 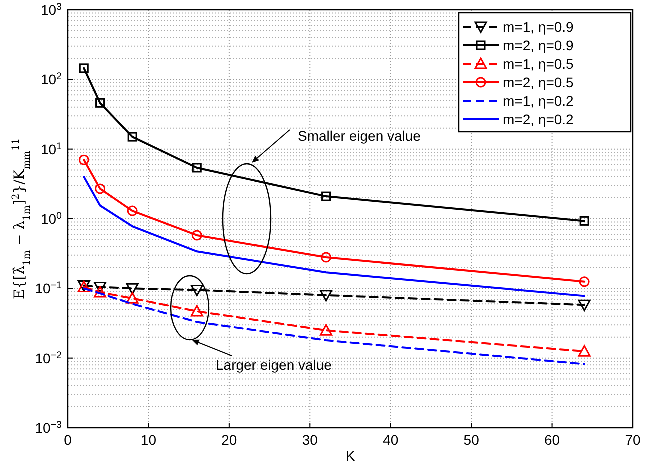 What do you see at coordinates (274, 365) in the screenshot?
I see `annotation: Larger eigen value` at bounding box center [274, 365].